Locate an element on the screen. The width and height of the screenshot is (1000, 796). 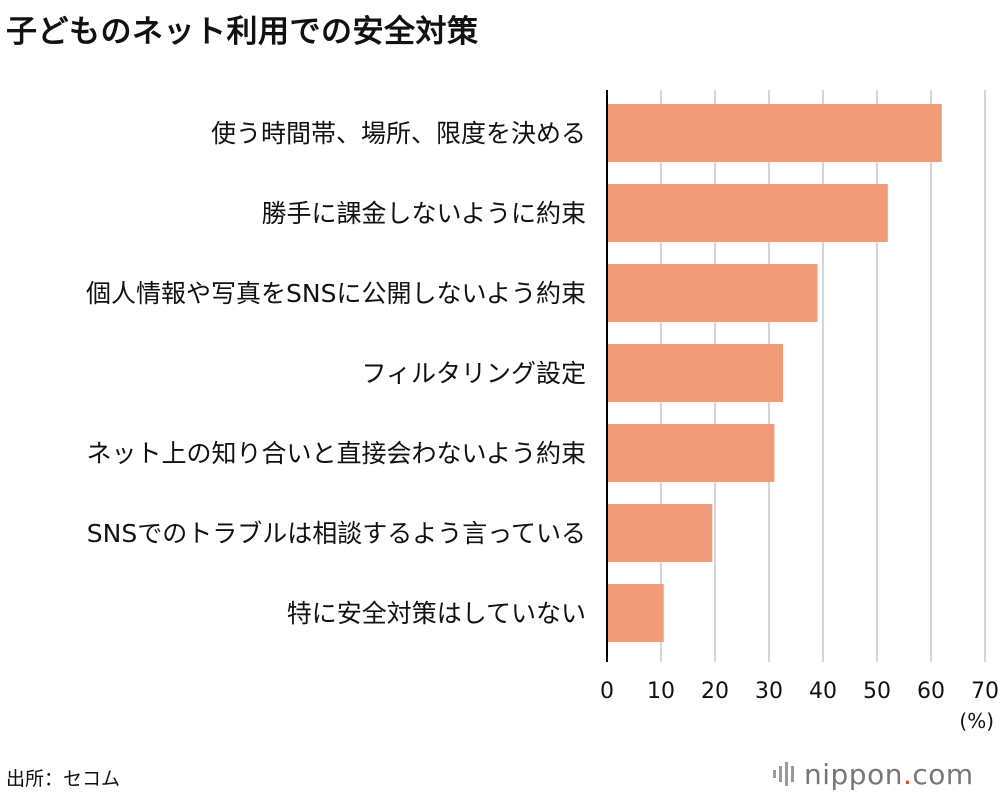
category-label: フィルタリング設定 is located at coordinates (473, 373).